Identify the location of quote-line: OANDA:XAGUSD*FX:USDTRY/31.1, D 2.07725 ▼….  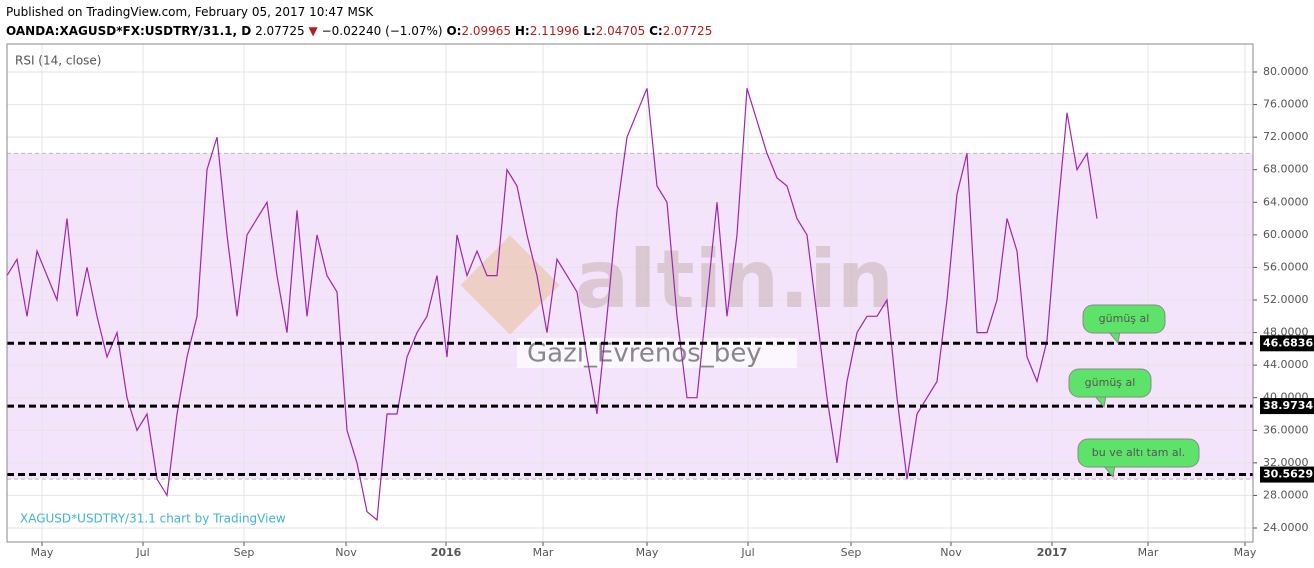
(359, 31).